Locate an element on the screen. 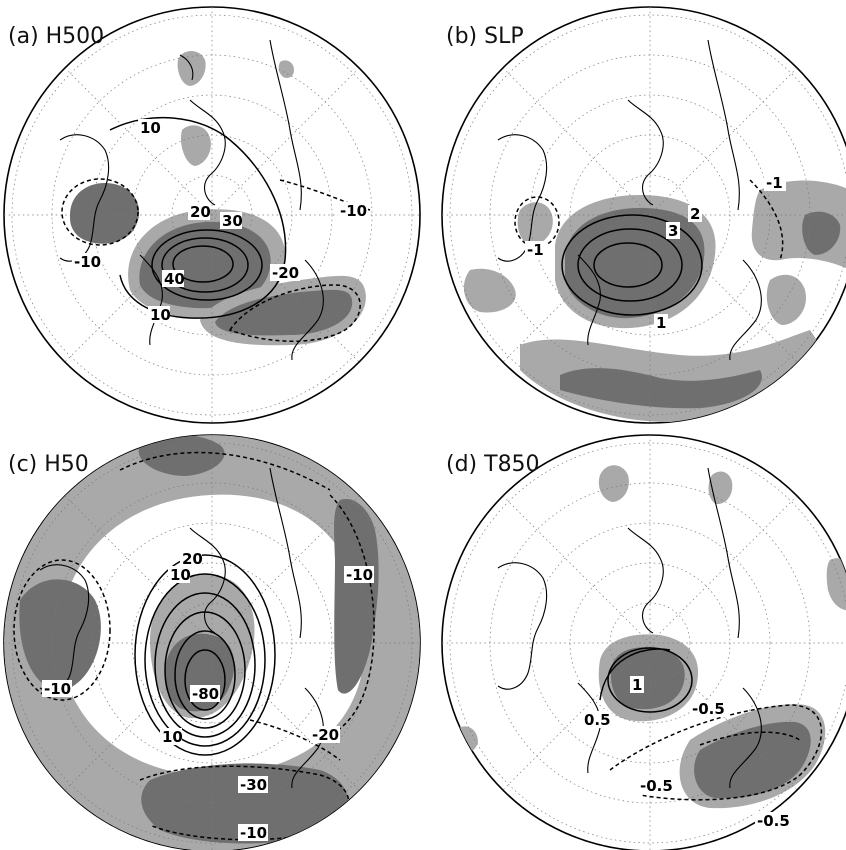 The width and height of the screenshot is (846, 850). svg-text: -80 is located at coordinates (205, 694).